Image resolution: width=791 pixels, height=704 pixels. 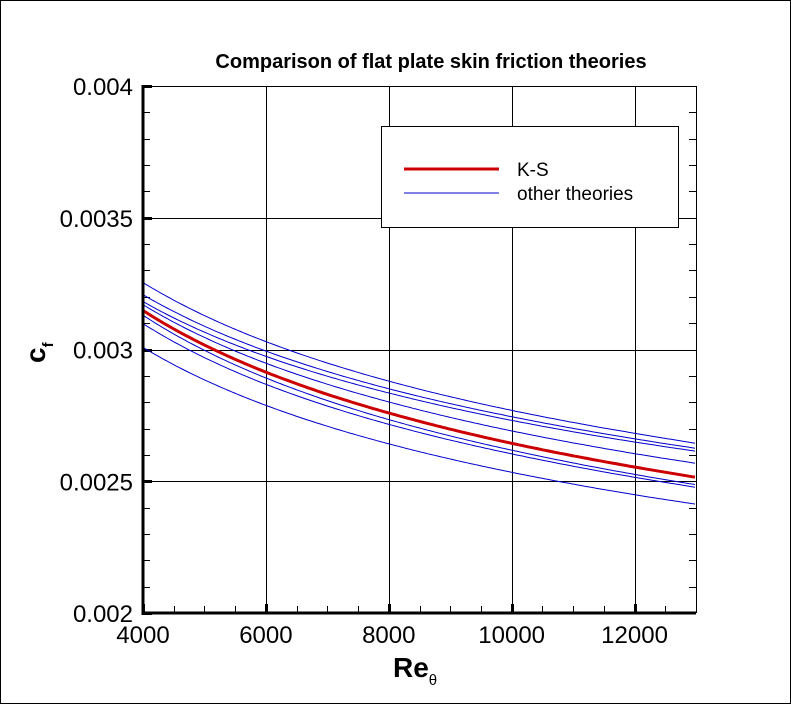 I want to click on y-axis-label-subscript: f, so click(x=48, y=344).